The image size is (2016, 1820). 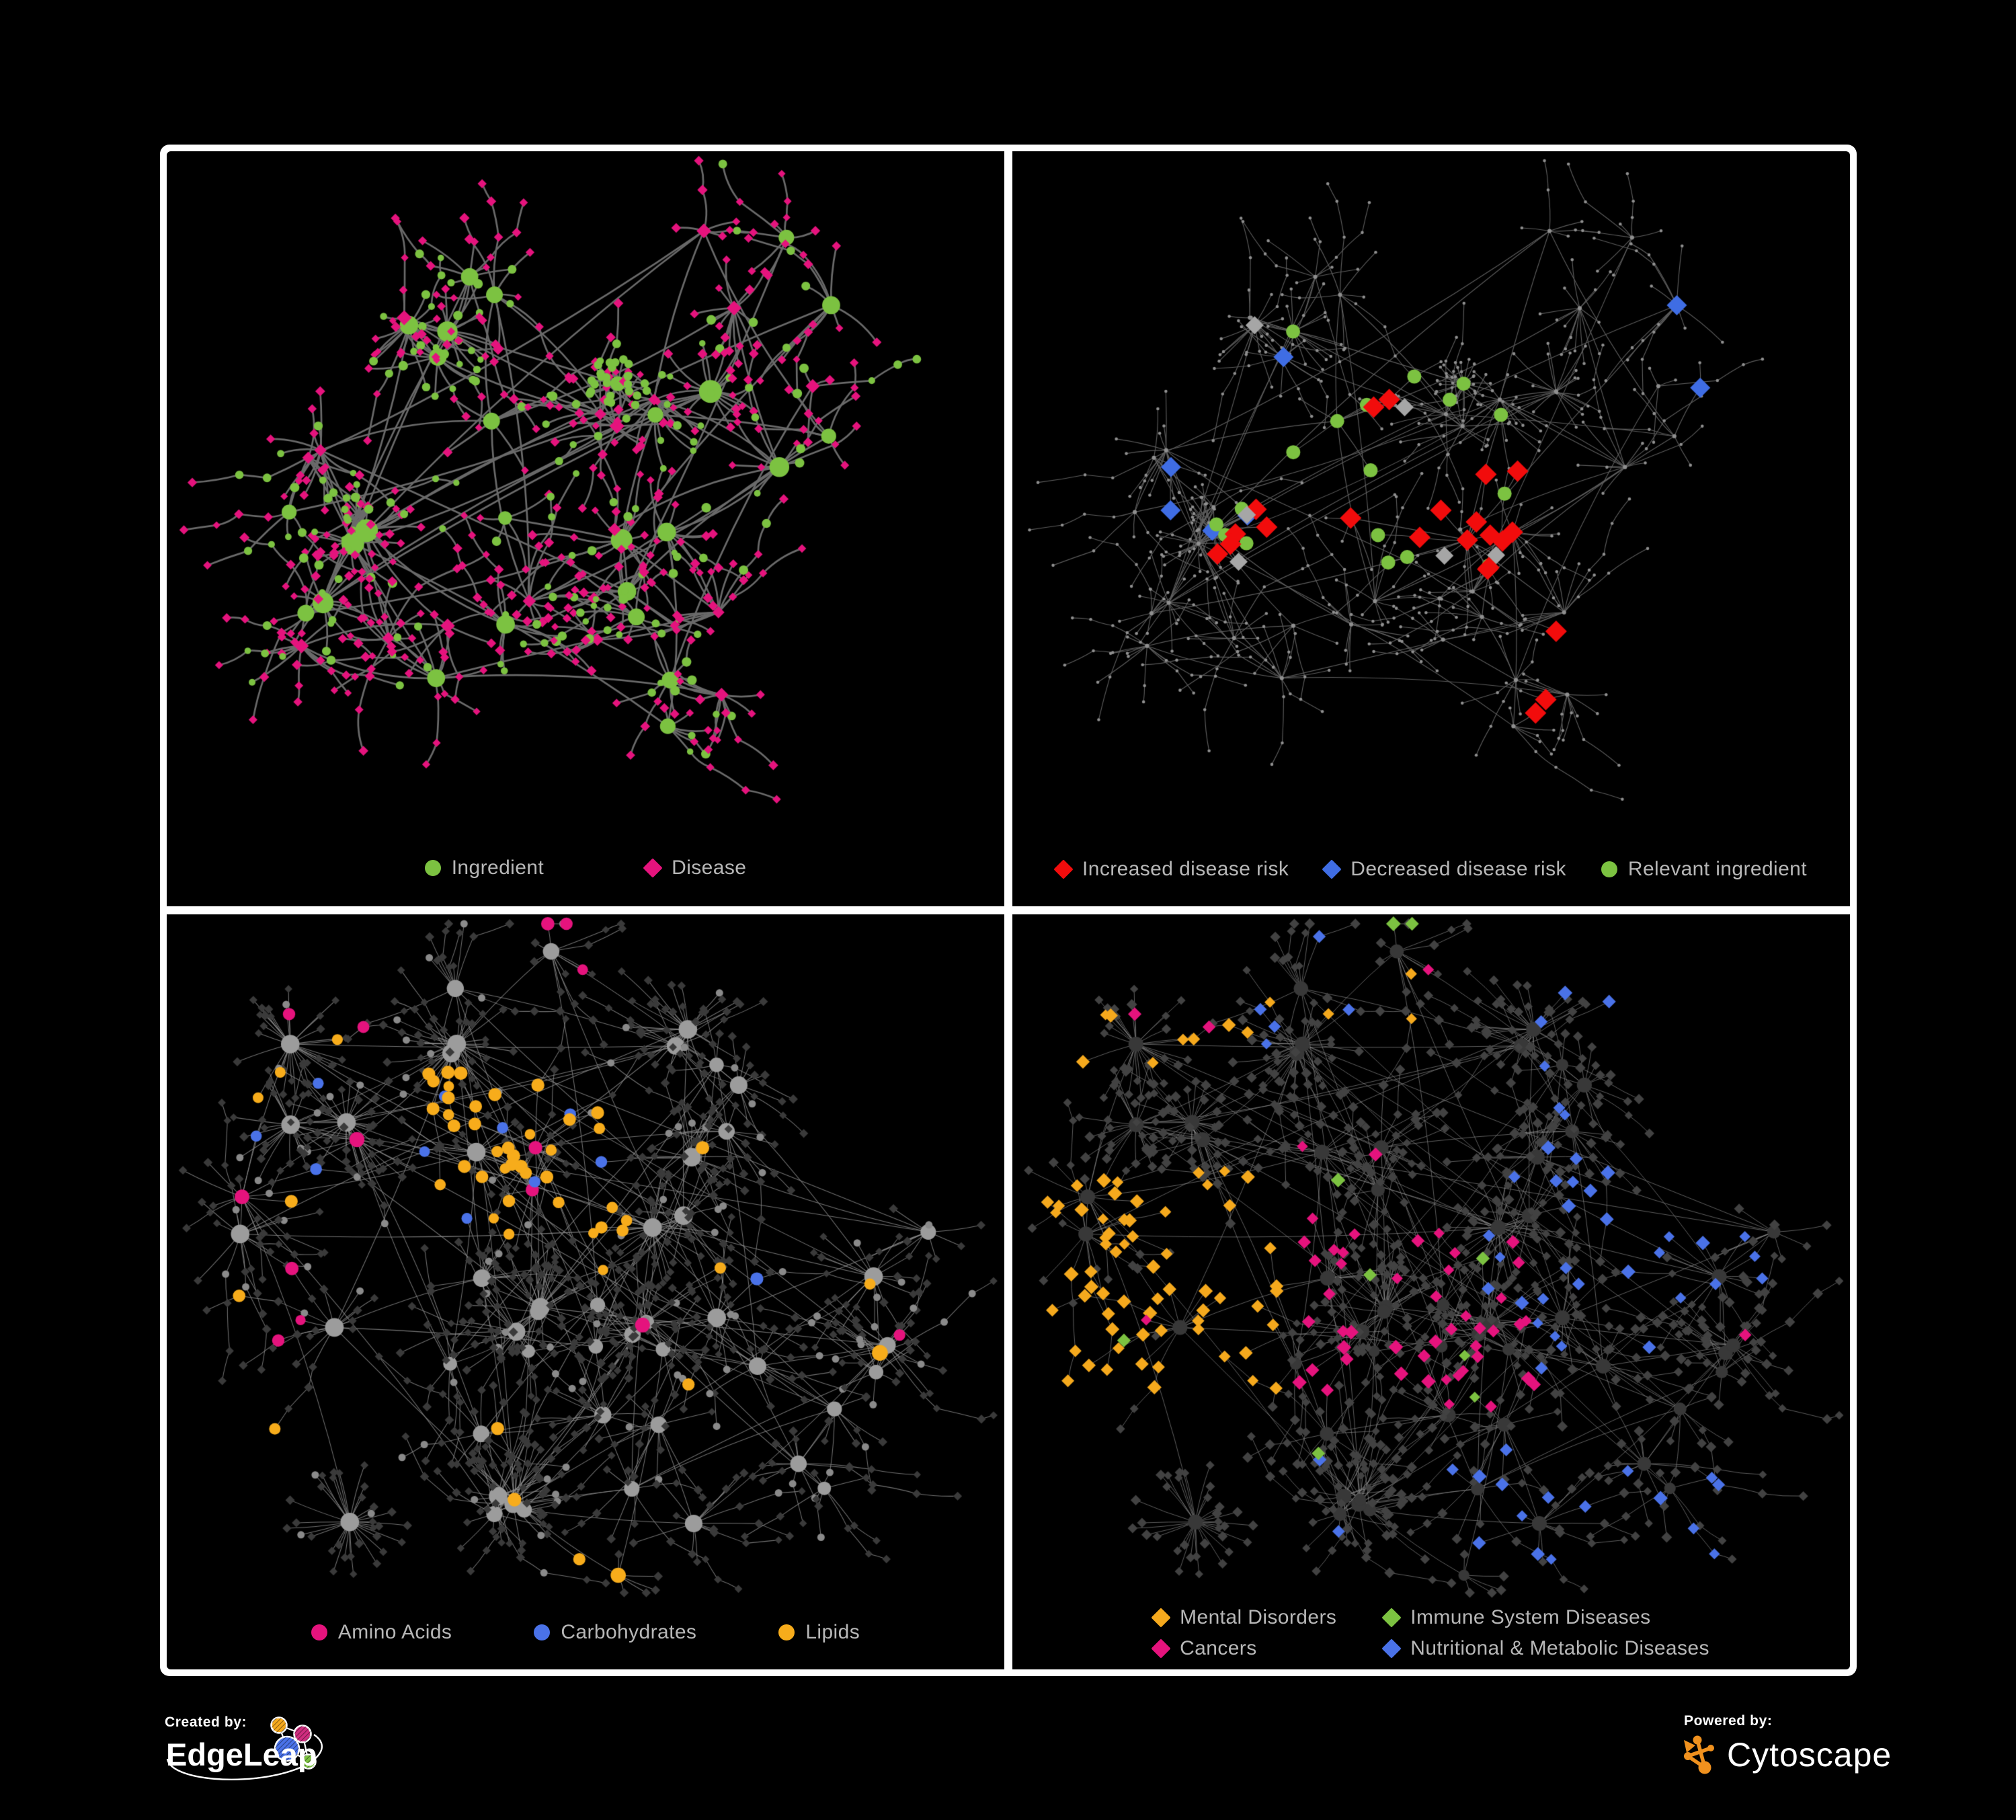 What do you see at coordinates (1609, 869) in the screenshot?
I see `relevant-ingredient-swatch-icon` at bounding box center [1609, 869].